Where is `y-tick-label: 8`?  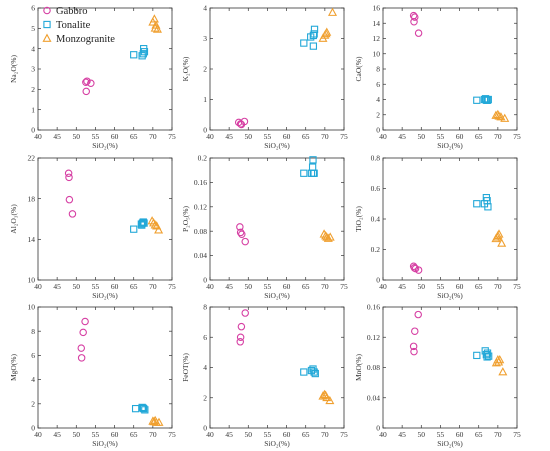 y-tick-label: 8 is located at coordinates (378, 69).